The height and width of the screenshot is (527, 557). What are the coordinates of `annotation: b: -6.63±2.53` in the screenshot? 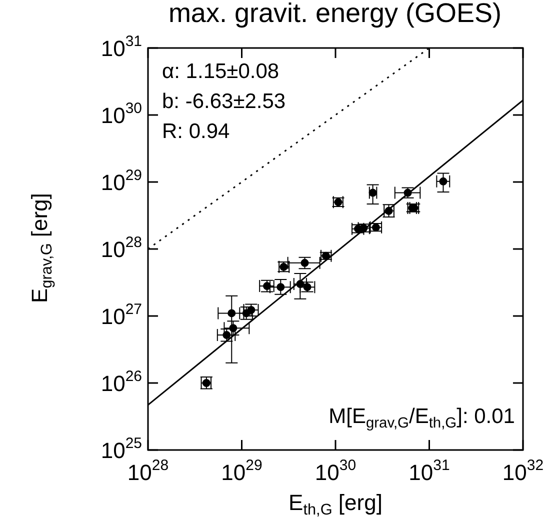 It's located at (224, 102).